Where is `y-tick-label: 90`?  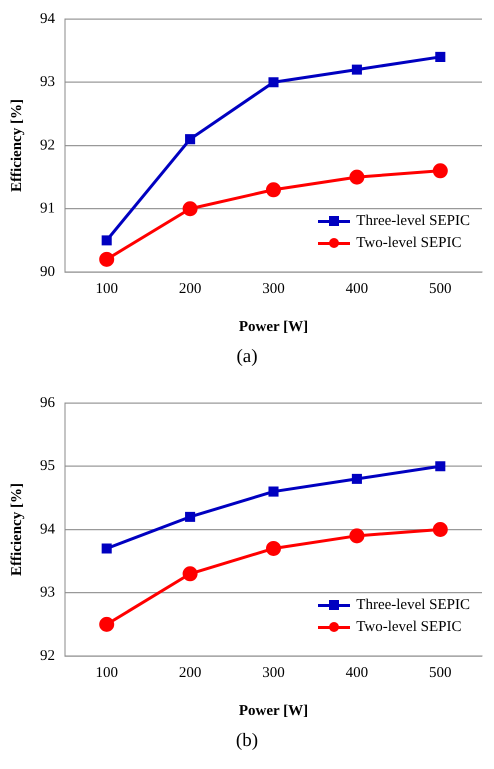 y-tick-label: 90 is located at coordinates (47, 272).